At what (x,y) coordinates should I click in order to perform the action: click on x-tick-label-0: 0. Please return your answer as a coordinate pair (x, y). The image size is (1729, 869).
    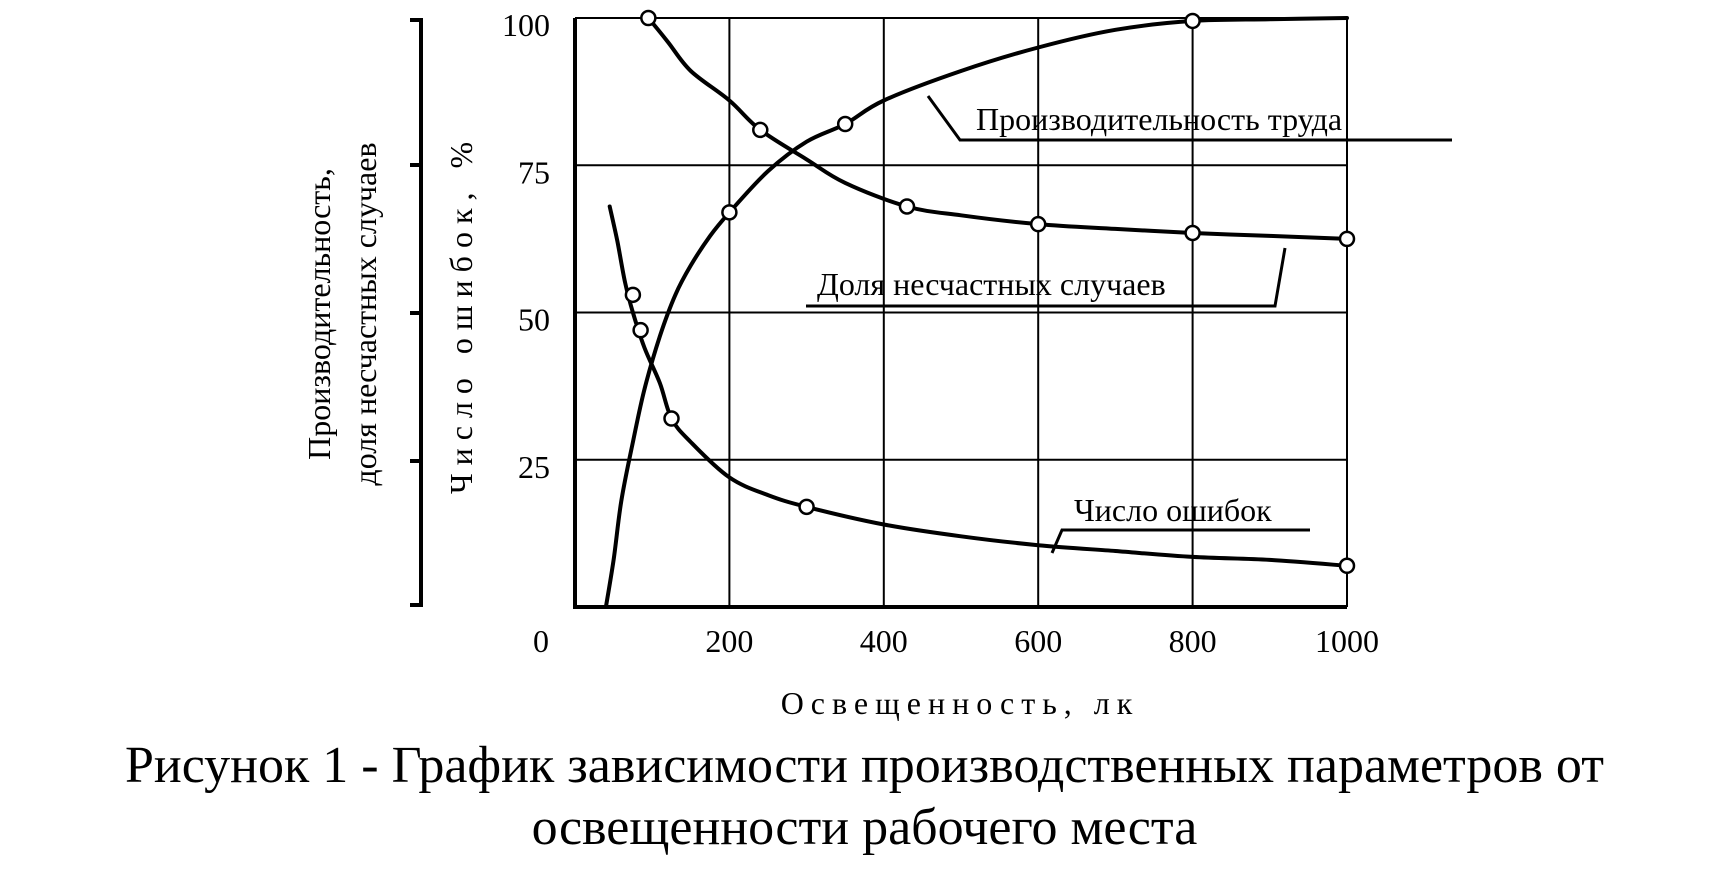
    Looking at the image, I should click on (541, 641).